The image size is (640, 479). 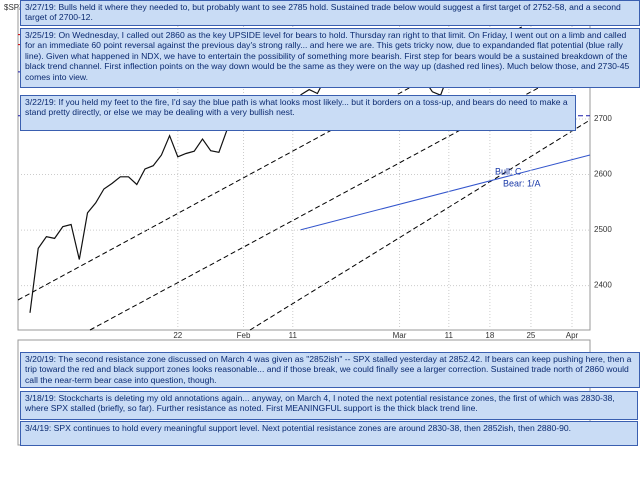 What do you see at coordinates (603, 285) in the screenshot?
I see `y-tick-label: 2400` at bounding box center [603, 285].